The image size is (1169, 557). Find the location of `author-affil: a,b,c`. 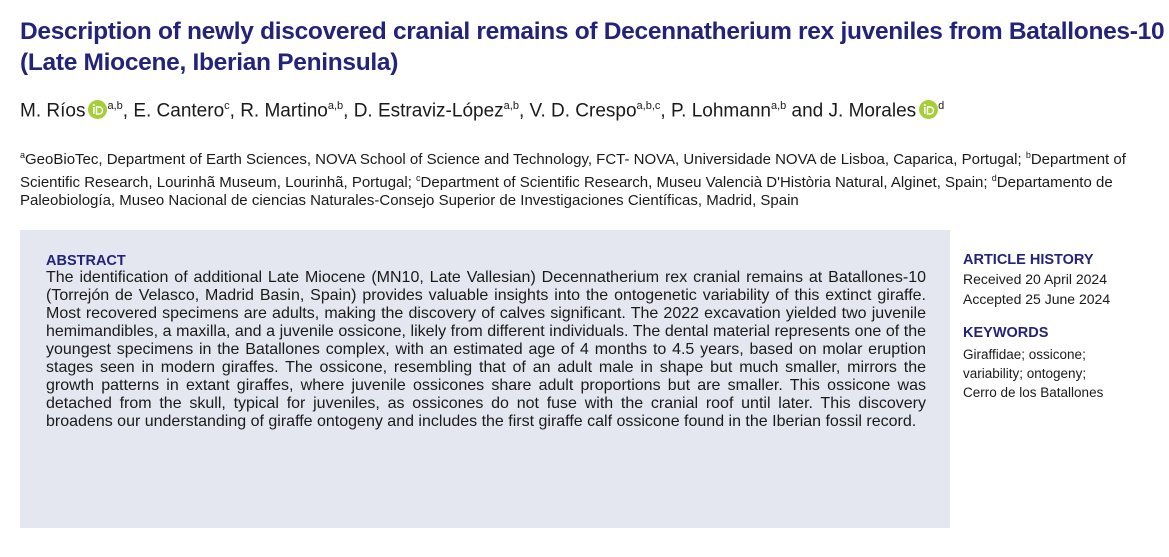

author-affil: a,b,c is located at coordinates (648, 106).